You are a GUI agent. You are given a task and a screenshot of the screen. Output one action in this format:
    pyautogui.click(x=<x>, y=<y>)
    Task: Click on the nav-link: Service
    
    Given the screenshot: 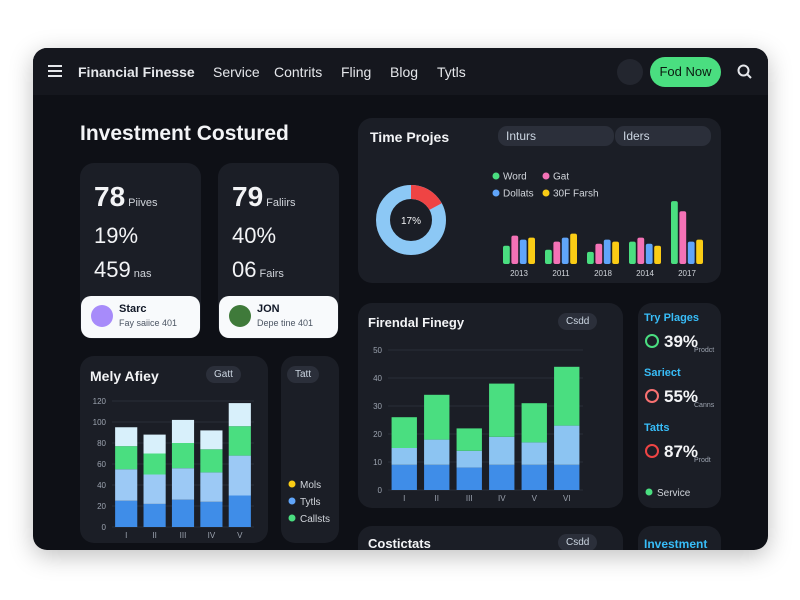 What is the action you would take?
    pyautogui.click(x=236, y=72)
    